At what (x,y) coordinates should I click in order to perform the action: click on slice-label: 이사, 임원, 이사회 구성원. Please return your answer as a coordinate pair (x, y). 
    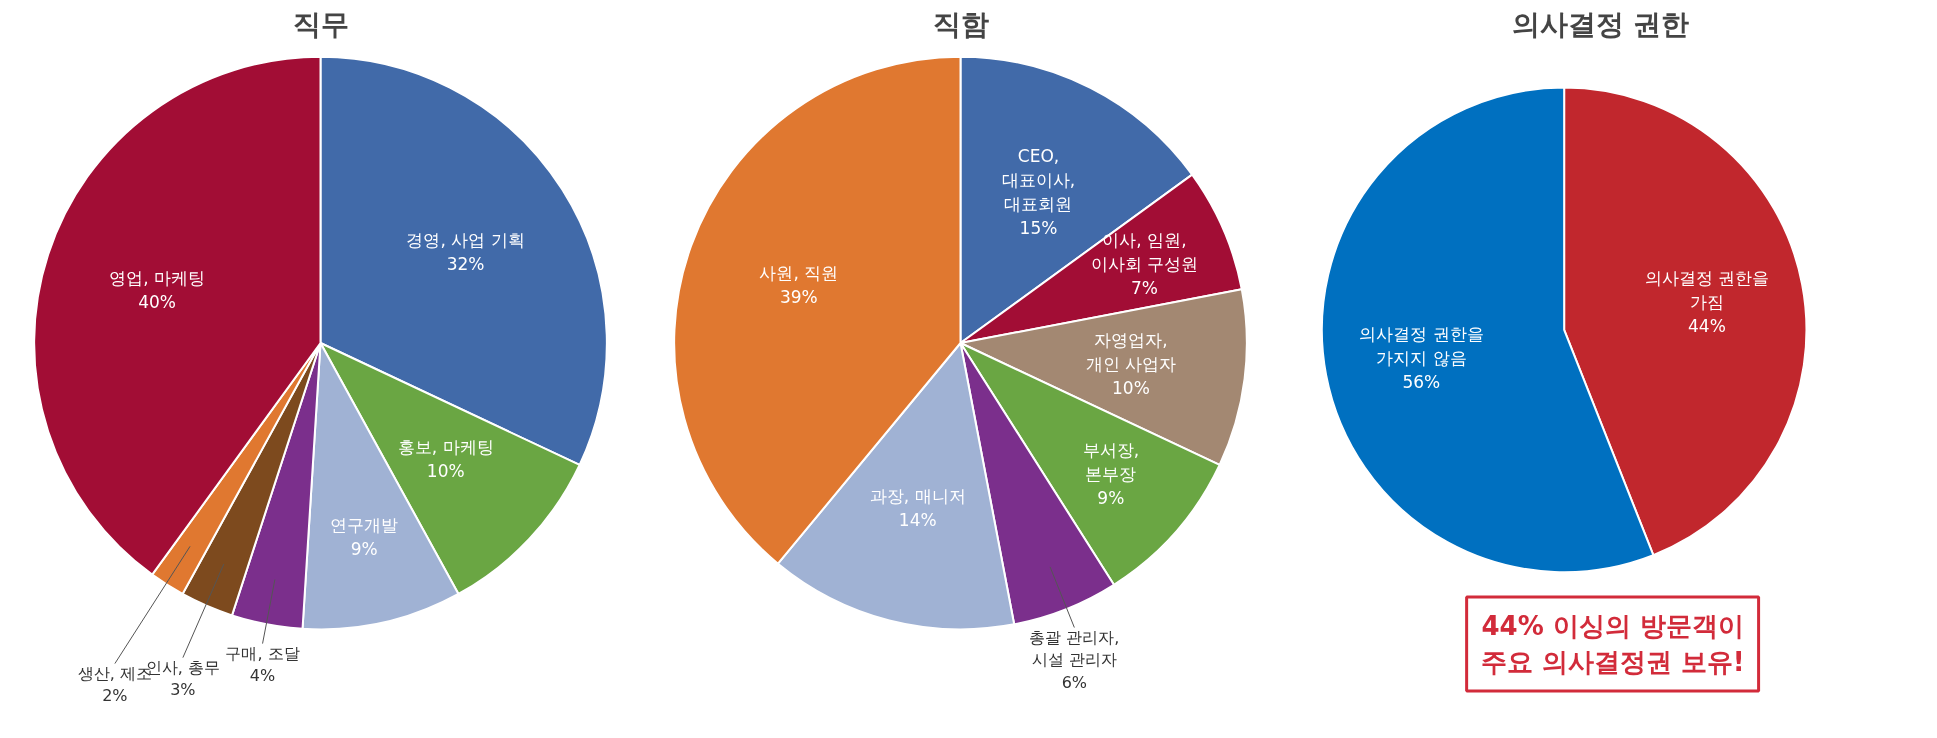
    Looking at the image, I should click on (1144, 252).